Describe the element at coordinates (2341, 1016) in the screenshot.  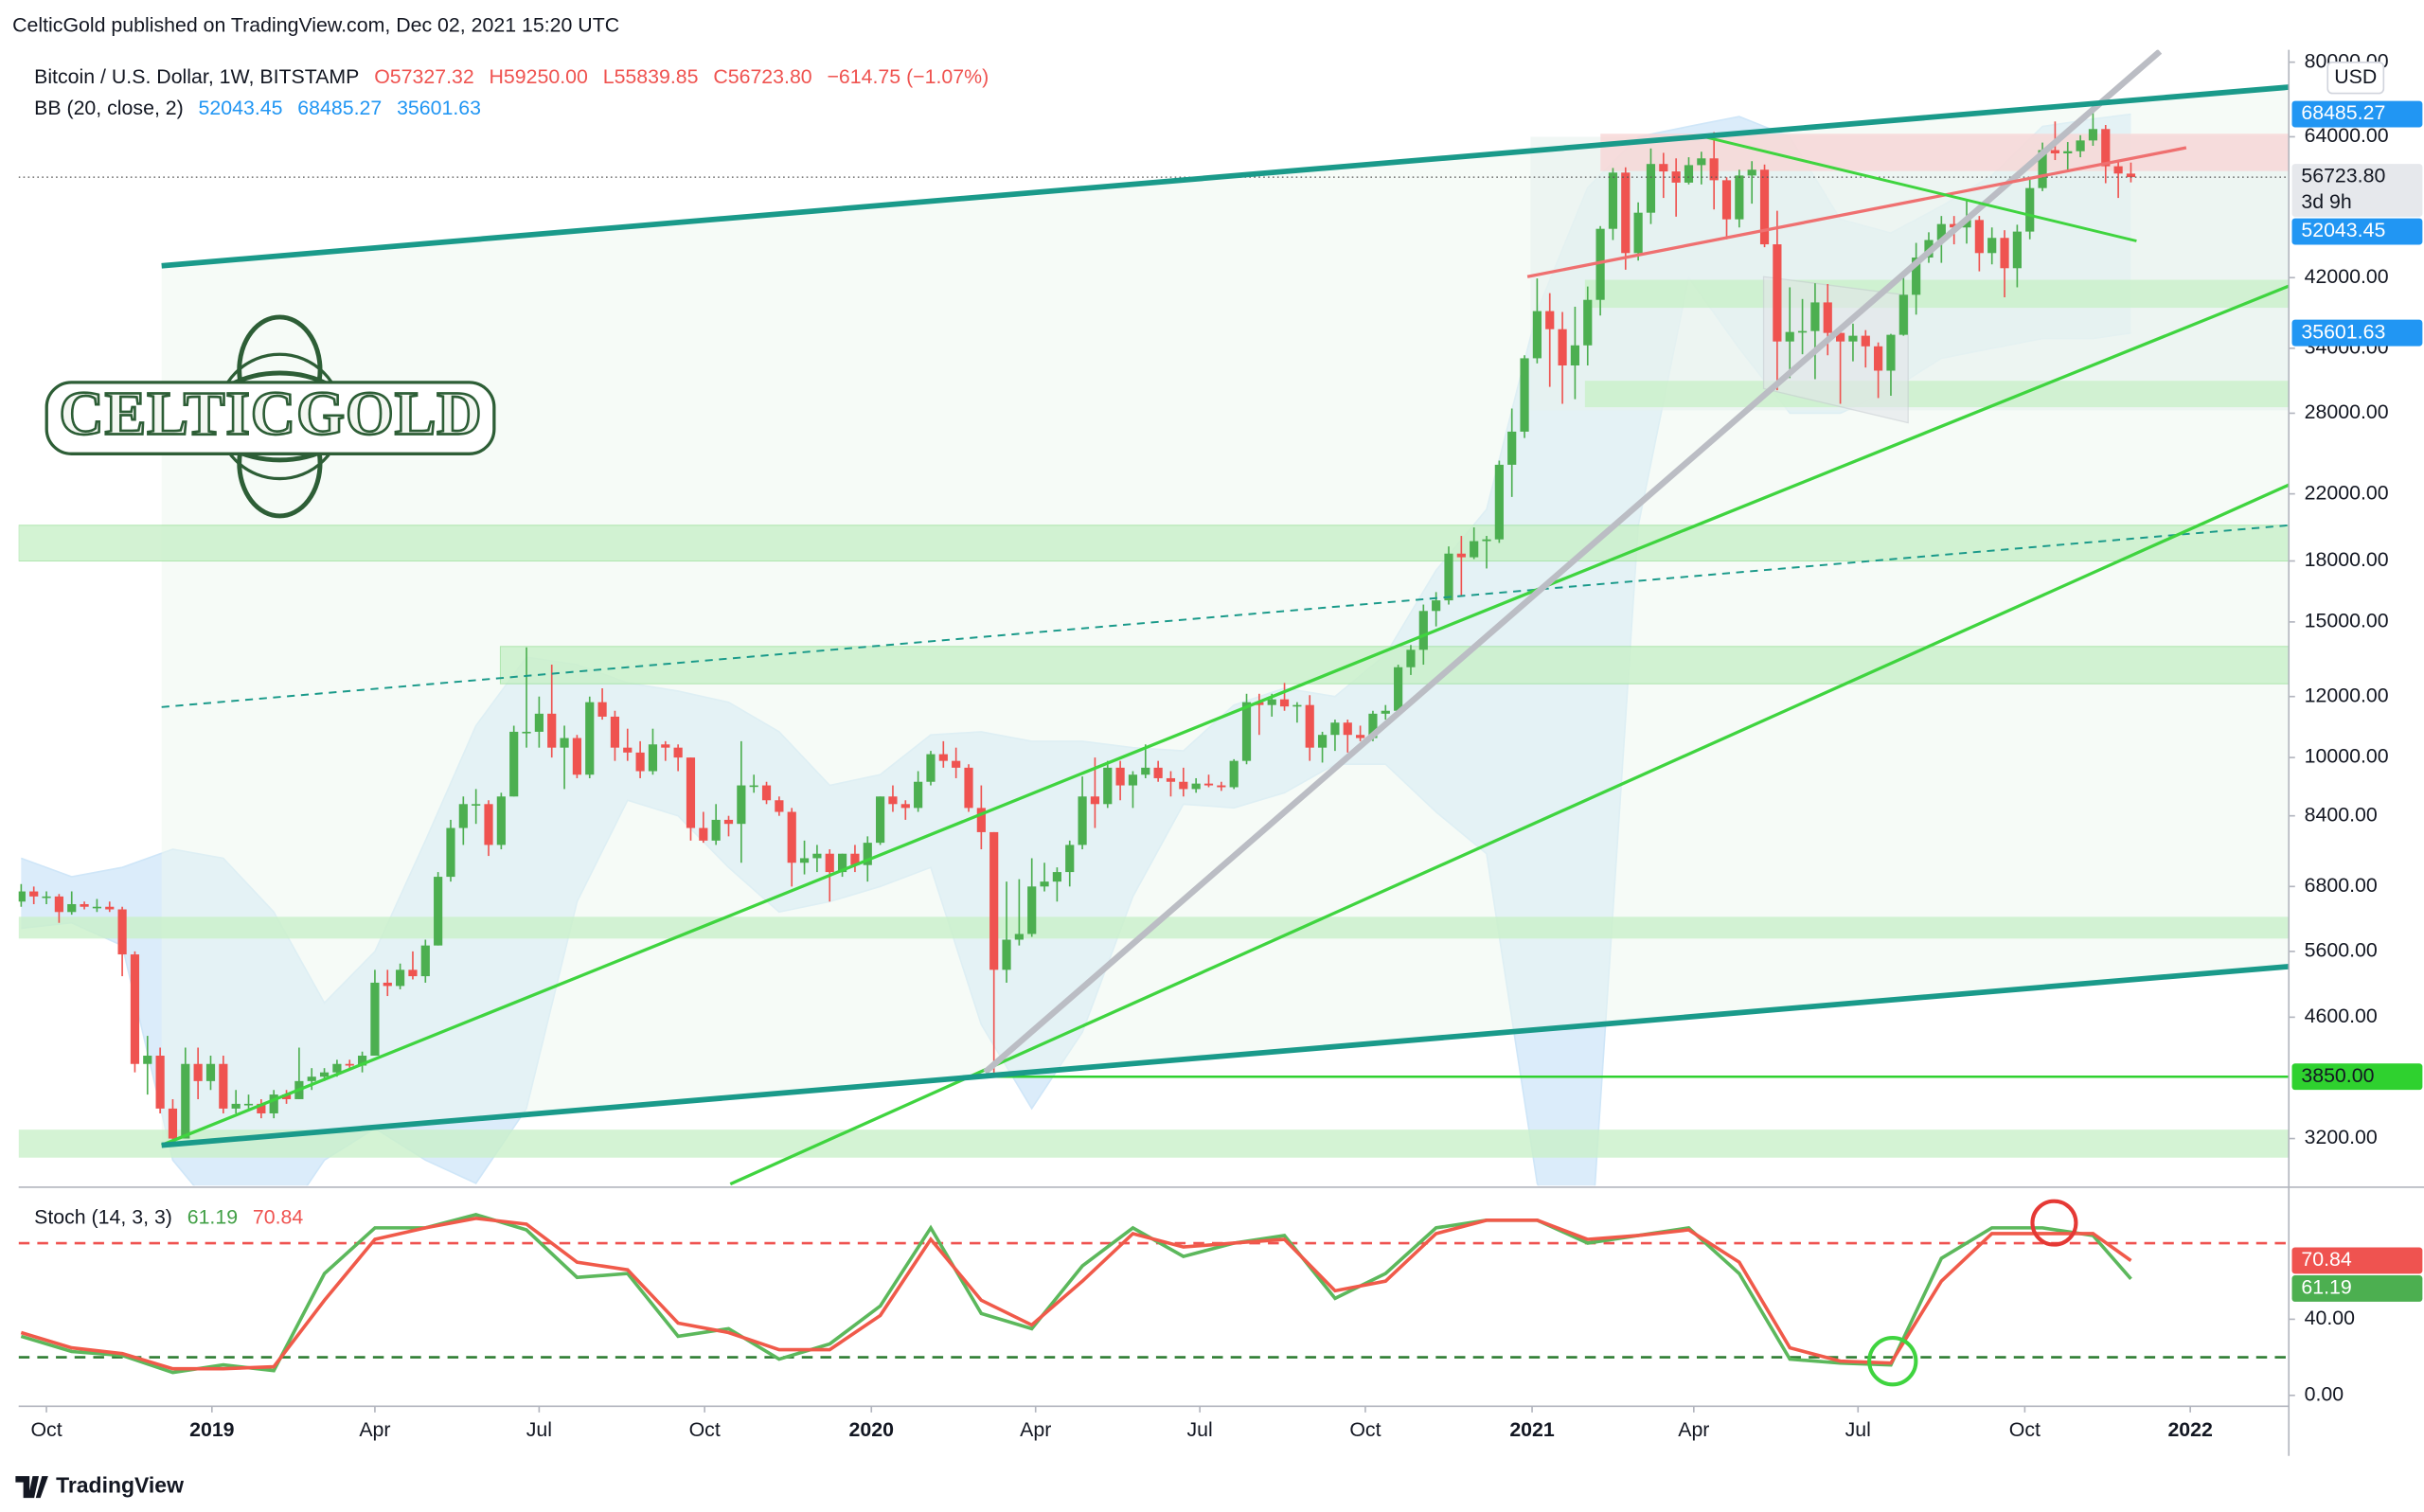
I see `y-tick-label: 4600.00` at that location.